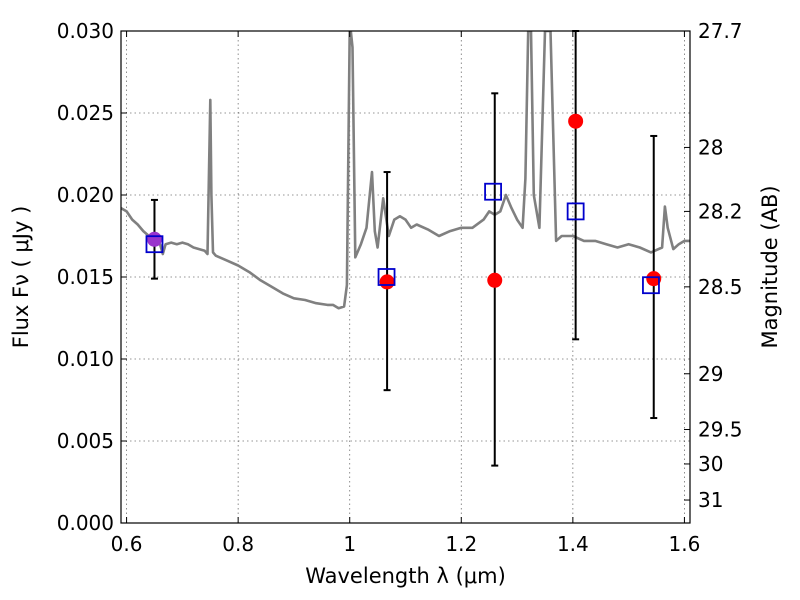 The width and height of the screenshot is (800, 600). I want to click on y-tick-label: 0.030, so click(85, 31).